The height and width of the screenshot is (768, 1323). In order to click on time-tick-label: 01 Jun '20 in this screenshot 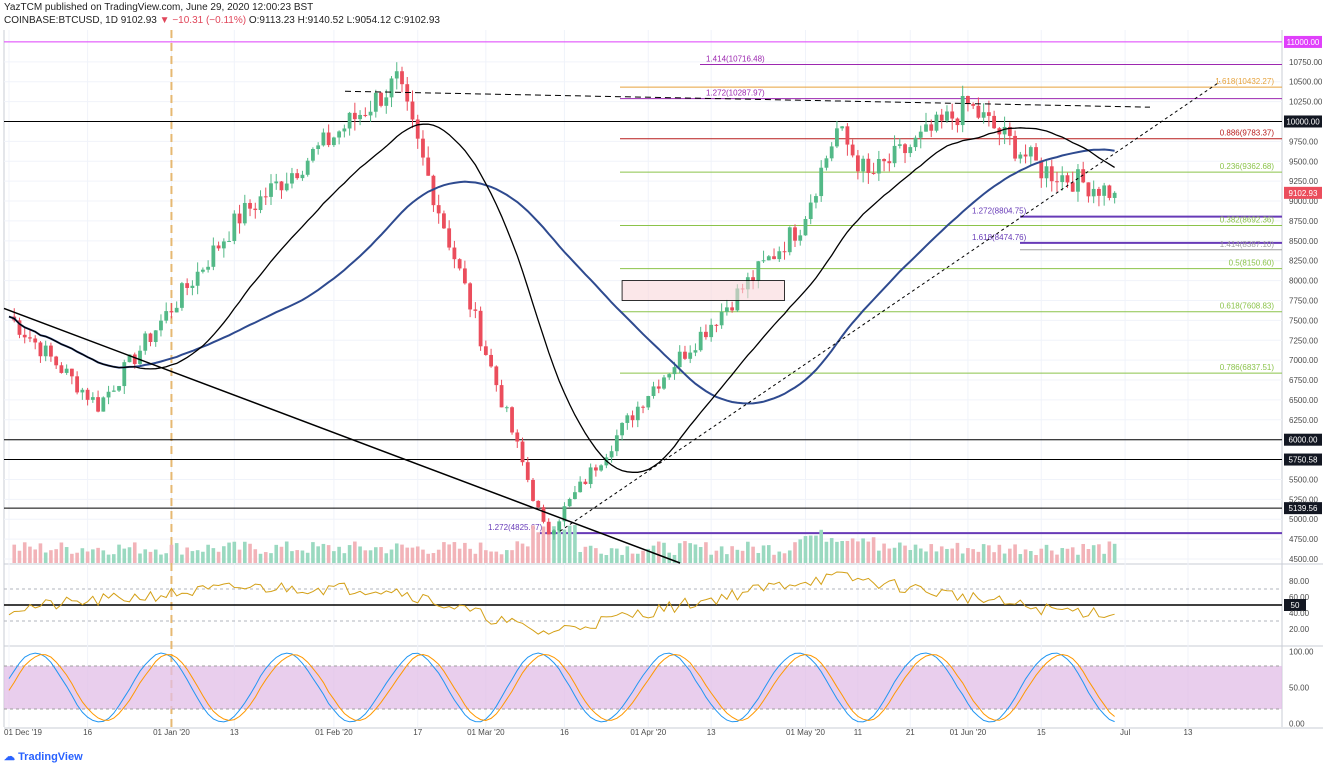, I will do `click(968, 732)`.